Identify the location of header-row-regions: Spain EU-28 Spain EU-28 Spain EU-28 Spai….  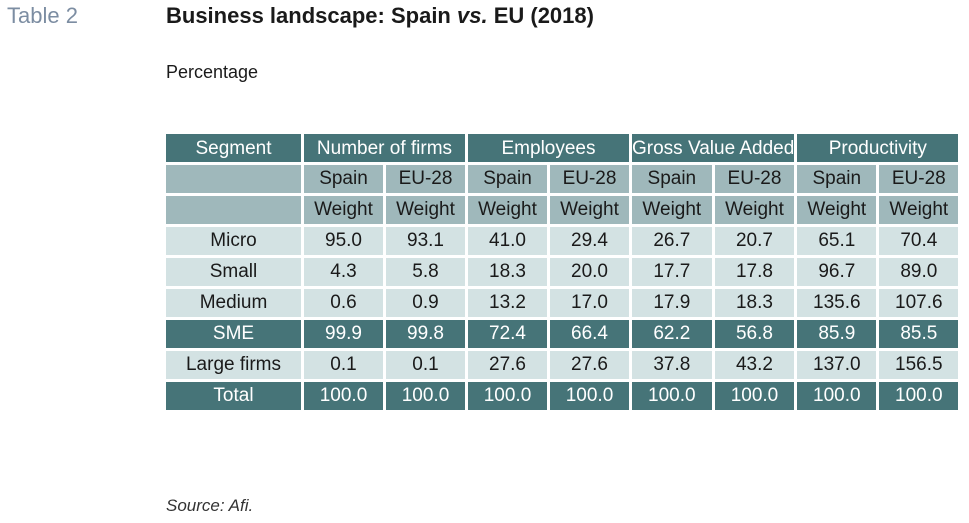
(562, 179).